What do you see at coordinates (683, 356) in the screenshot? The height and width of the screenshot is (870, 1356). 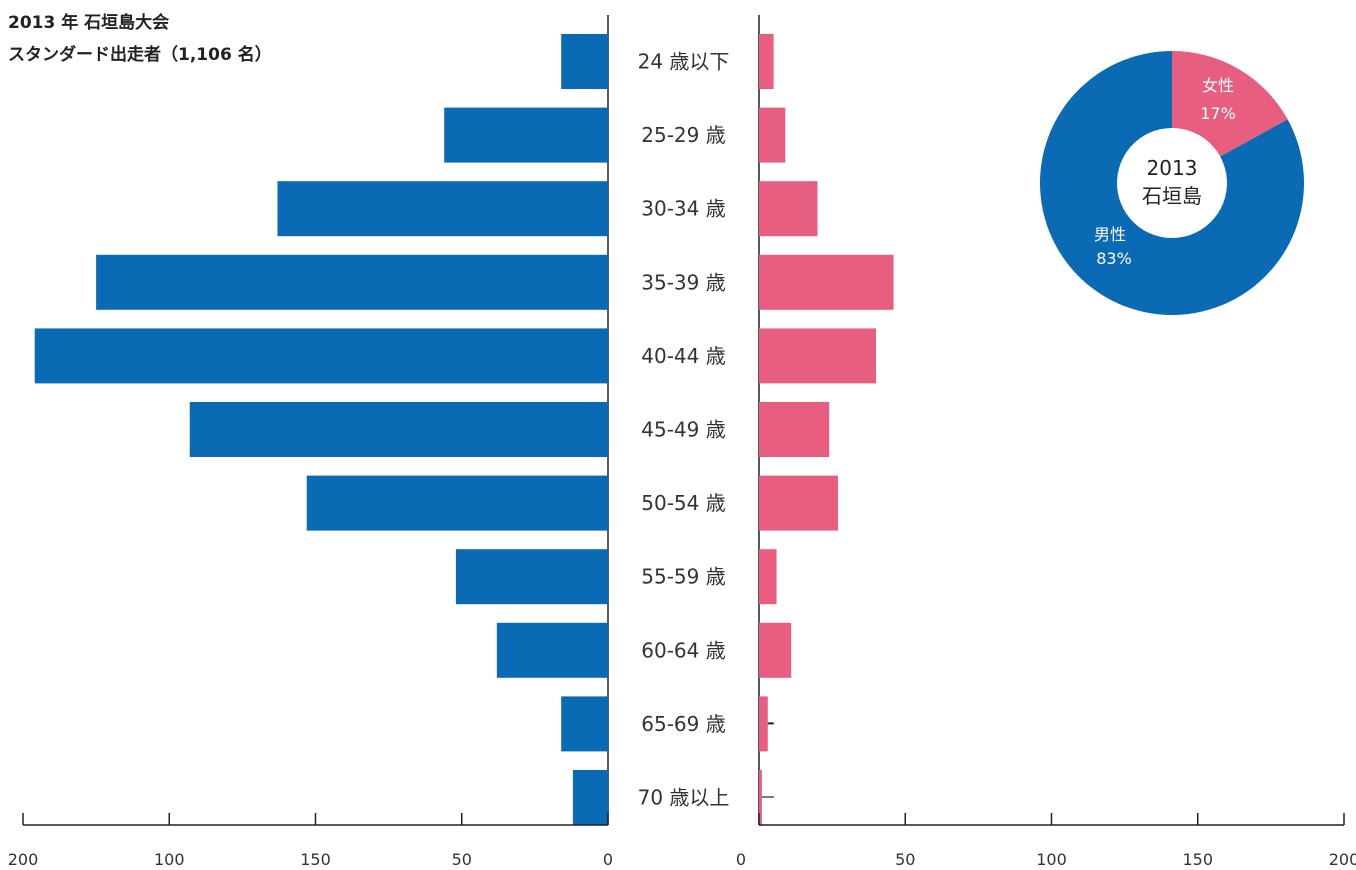 I see `category-label-4: 40-44 歳` at bounding box center [683, 356].